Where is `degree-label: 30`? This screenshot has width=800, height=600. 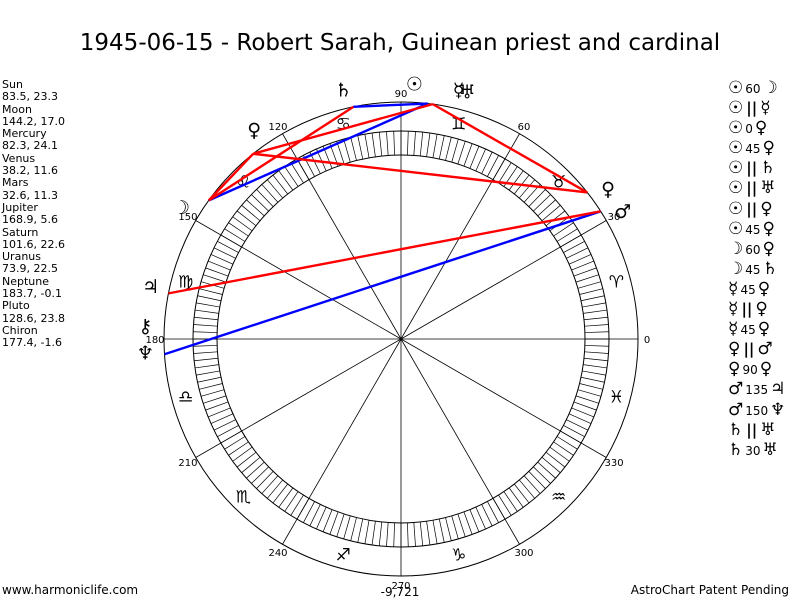
degree-label: 30 is located at coordinates (614, 217).